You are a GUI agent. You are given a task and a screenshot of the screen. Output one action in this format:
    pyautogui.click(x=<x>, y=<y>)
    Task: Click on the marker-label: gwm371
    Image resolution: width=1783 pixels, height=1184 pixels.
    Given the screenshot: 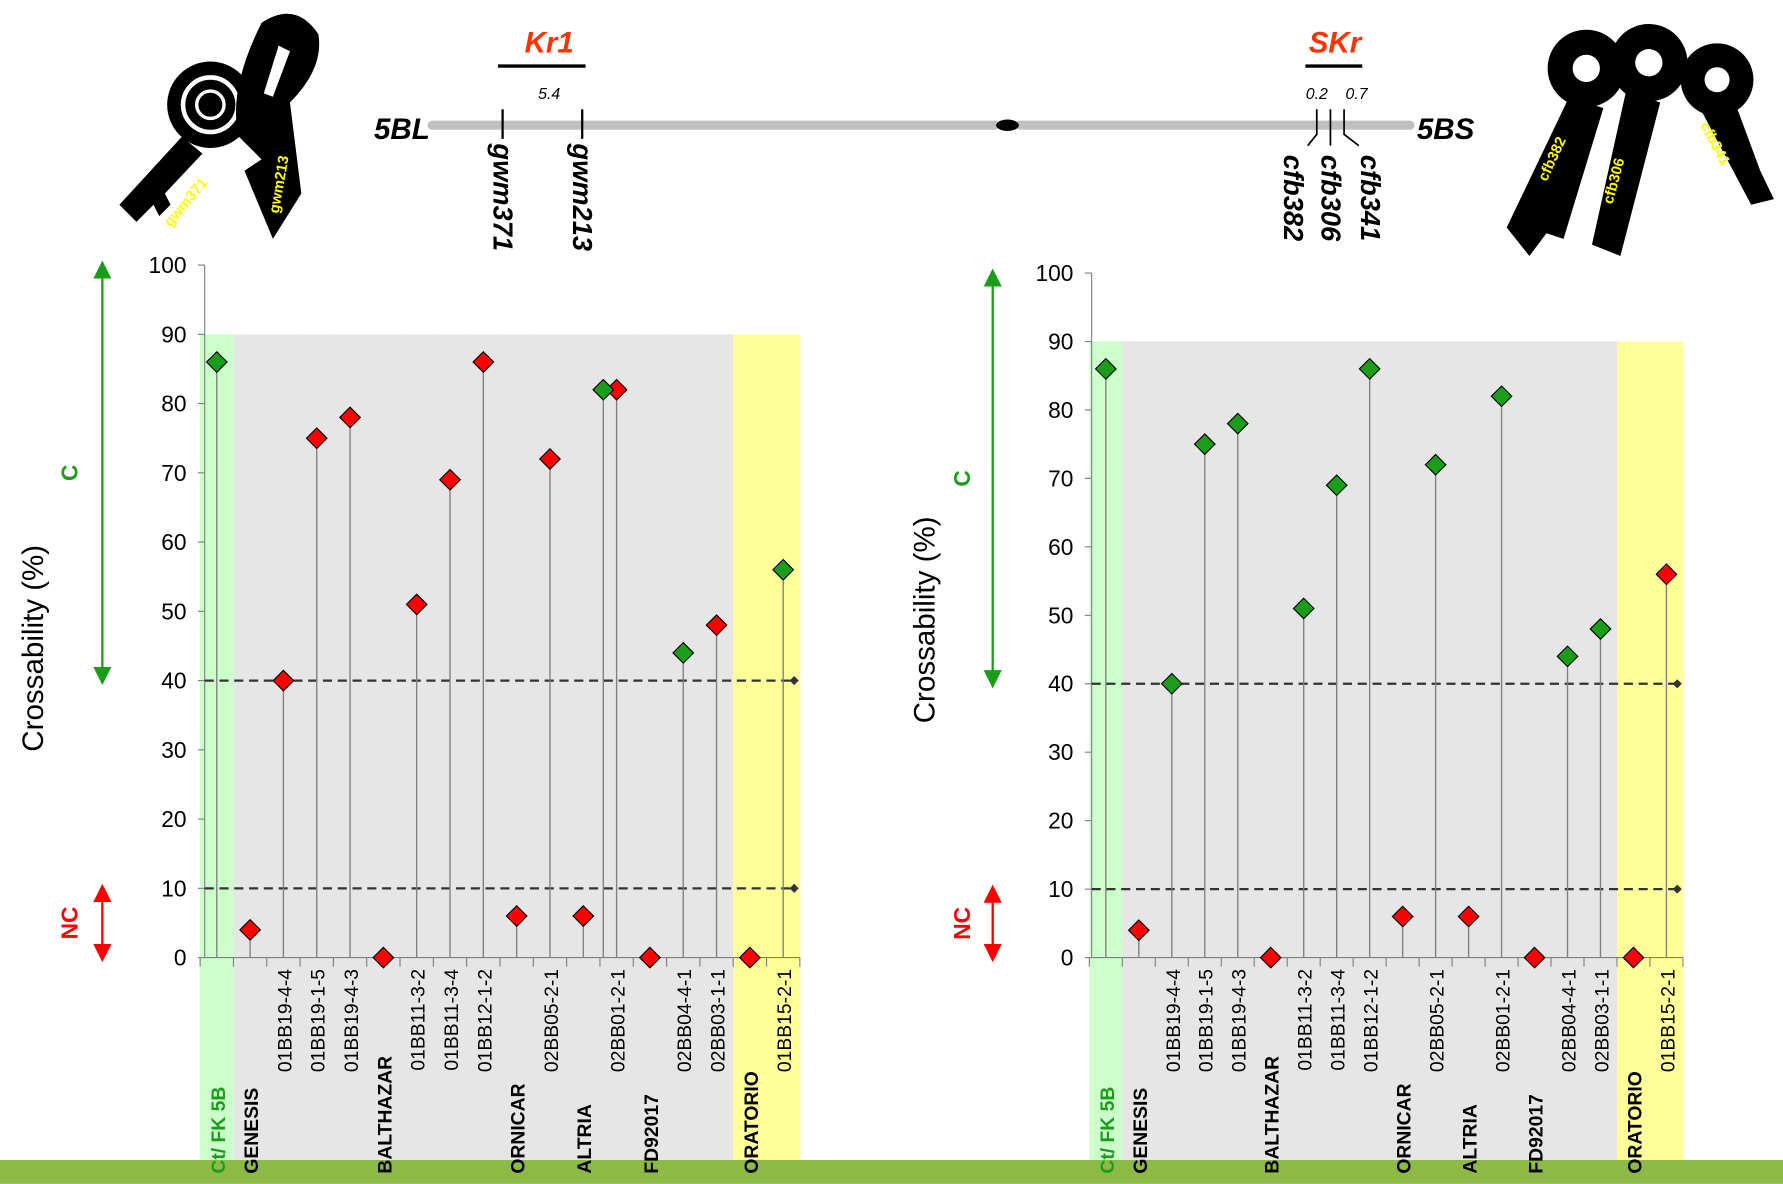 What is the action you would take?
    pyautogui.click(x=503, y=196)
    